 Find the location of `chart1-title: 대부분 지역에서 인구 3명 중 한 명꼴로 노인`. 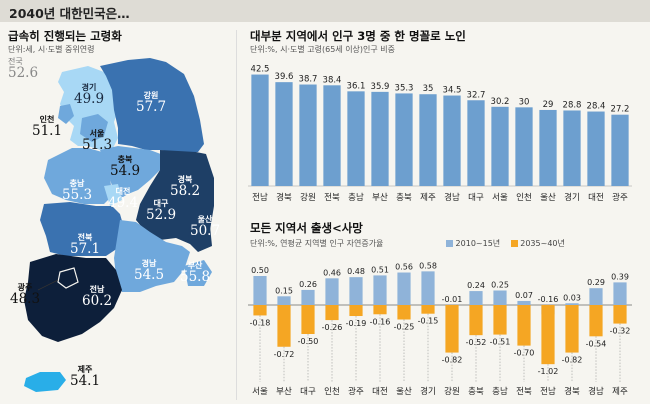

chart1-title: 대부분 지역에서 인구 3명 중 한 명꼴로 노인 is located at coordinates (358, 36).